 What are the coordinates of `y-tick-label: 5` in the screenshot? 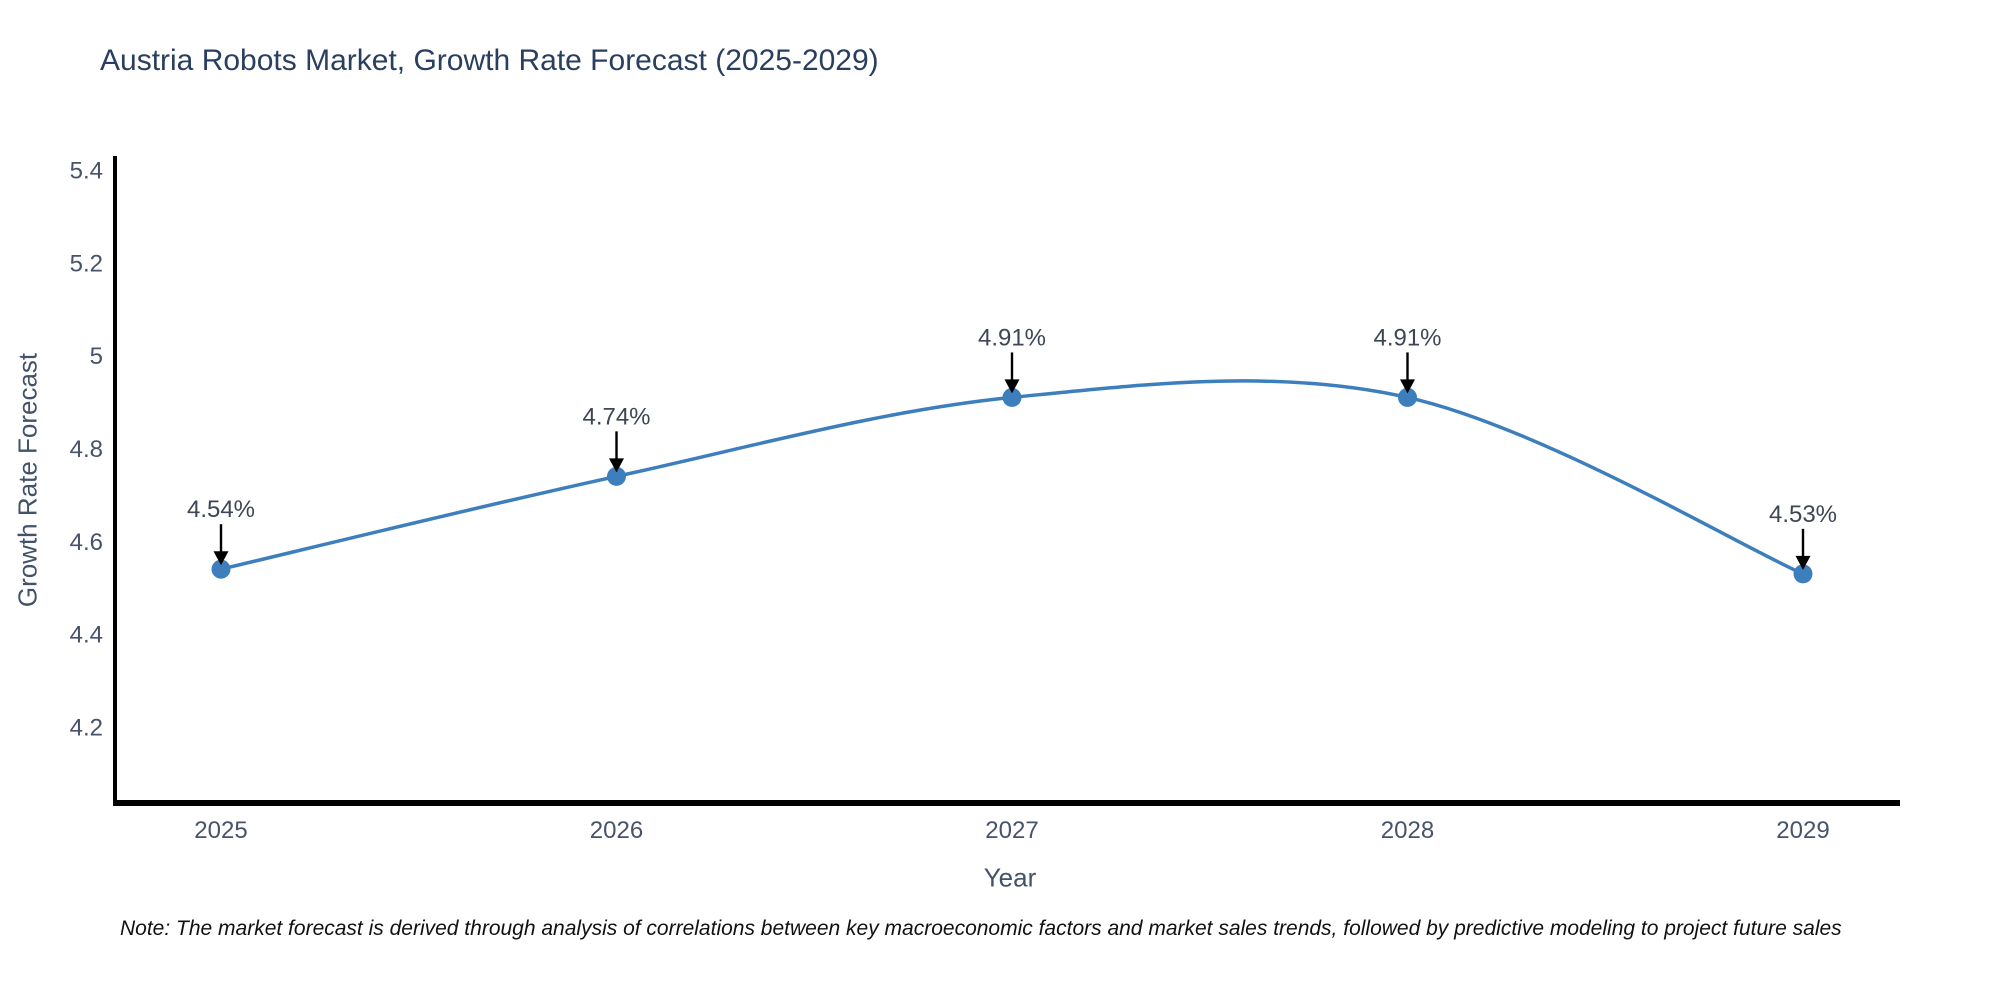 It's located at (96, 356).